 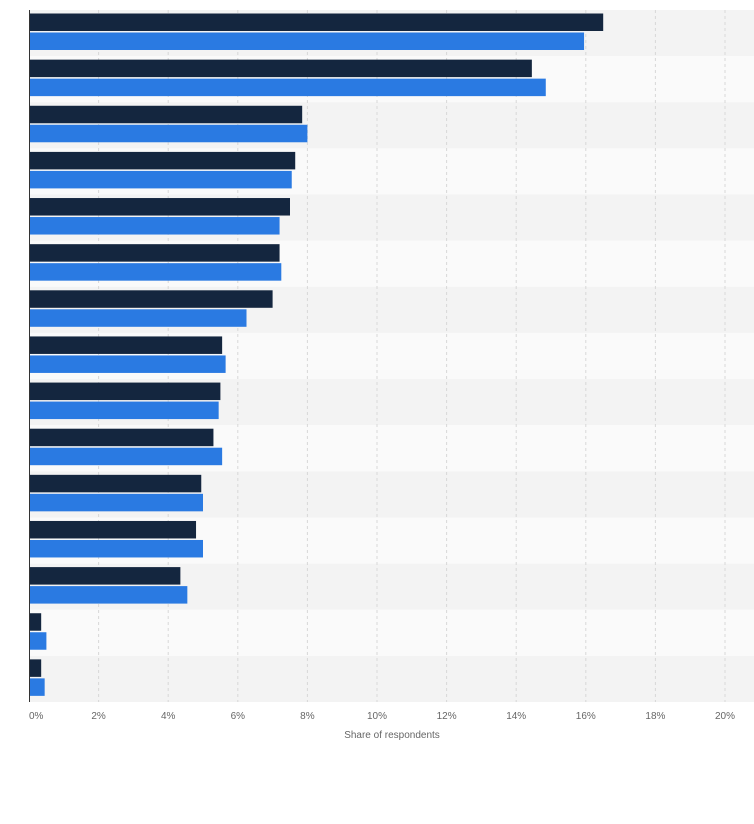 What do you see at coordinates (168, 716) in the screenshot?
I see `x-tick-label: 4%` at bounding box center [168, 716].